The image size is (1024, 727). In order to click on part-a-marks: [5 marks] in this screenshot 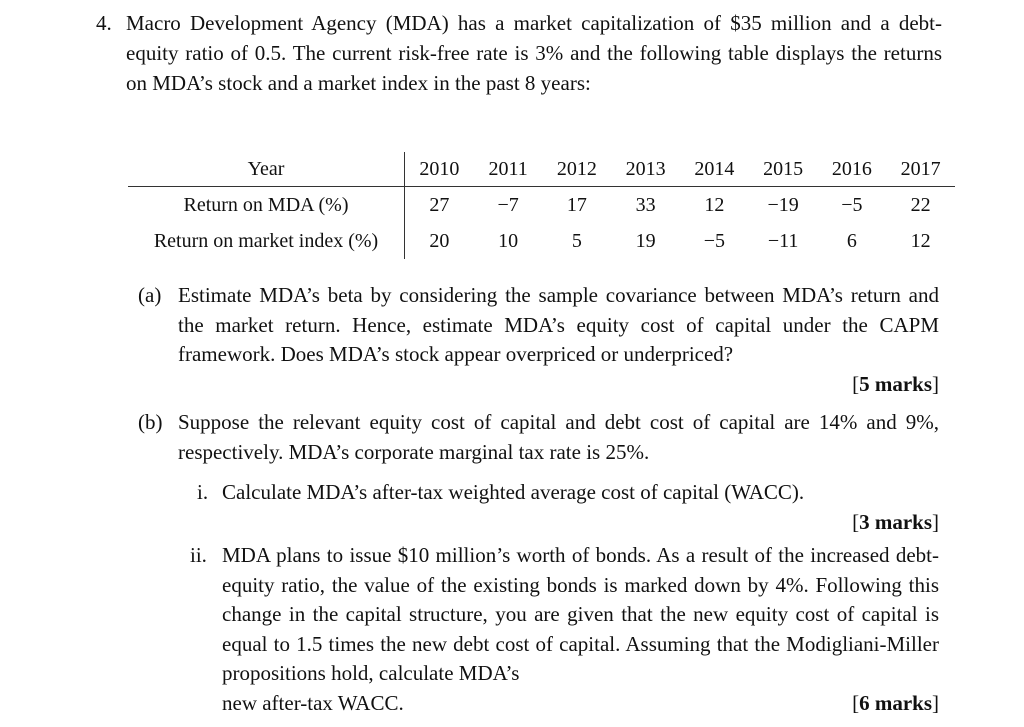, I will do `click(895, 383)`.